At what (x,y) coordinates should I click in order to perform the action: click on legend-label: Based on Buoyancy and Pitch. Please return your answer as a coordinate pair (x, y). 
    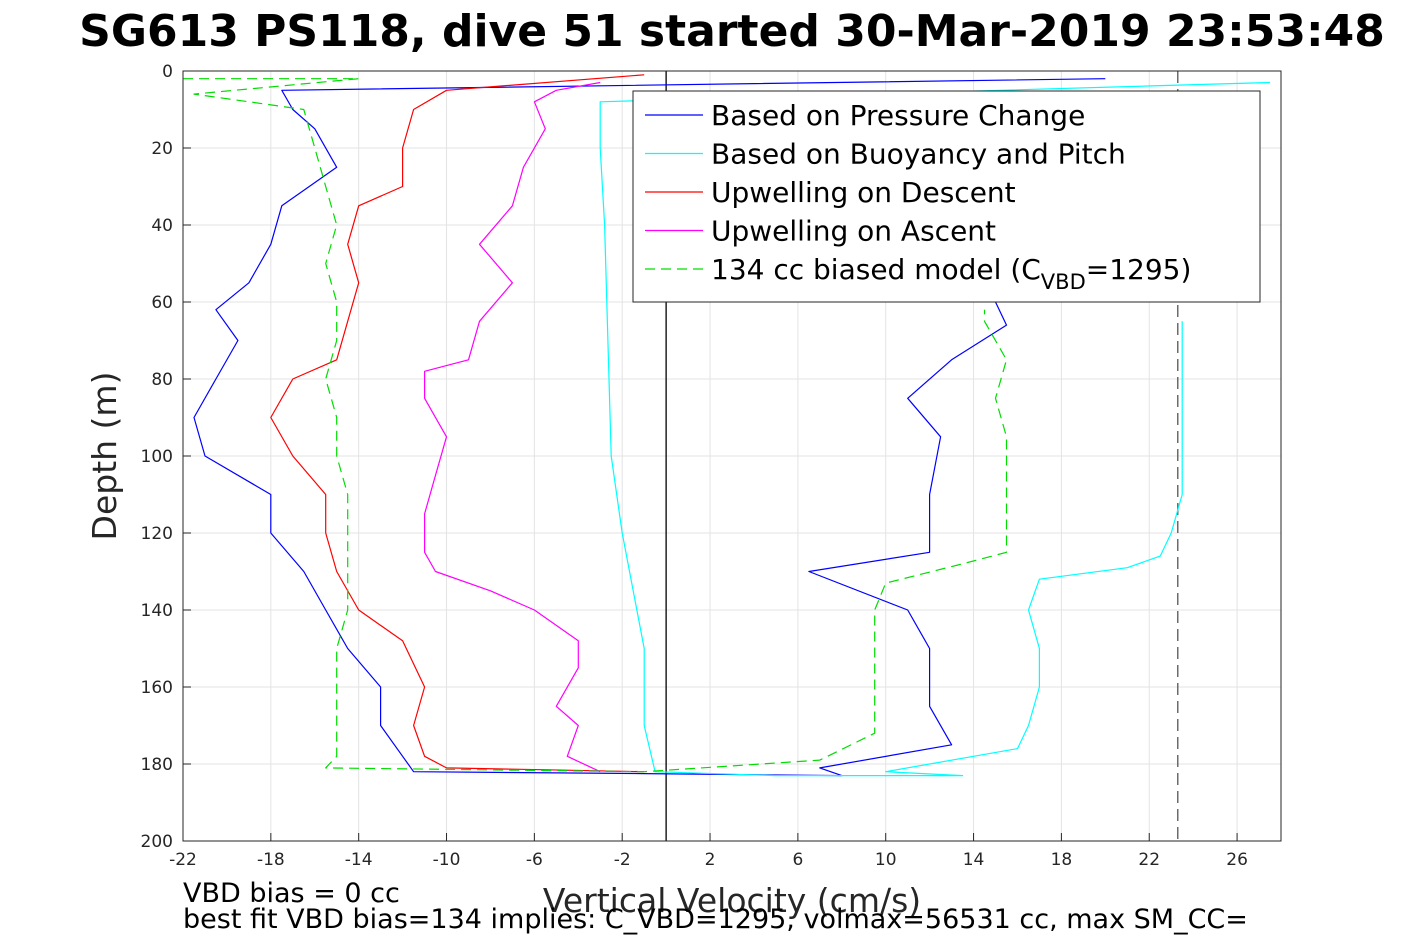
    Looking at the image, I should click on (918, 154).